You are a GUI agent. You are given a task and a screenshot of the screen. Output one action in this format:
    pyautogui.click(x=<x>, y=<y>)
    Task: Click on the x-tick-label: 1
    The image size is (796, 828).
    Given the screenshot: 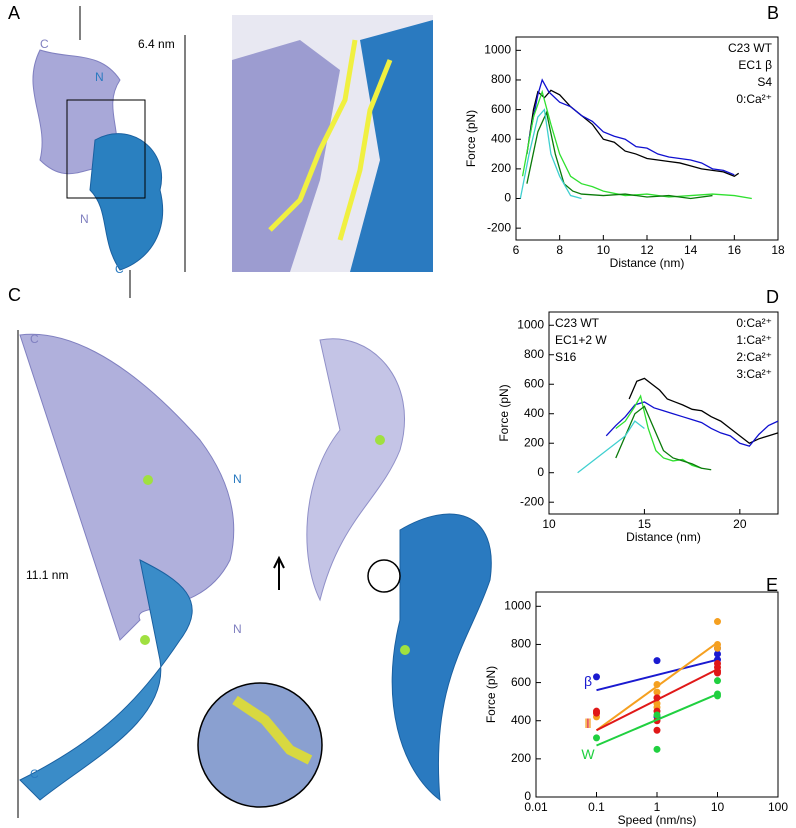 What is the action you would take?
    pyautogui.click(x=657, y=807)
    